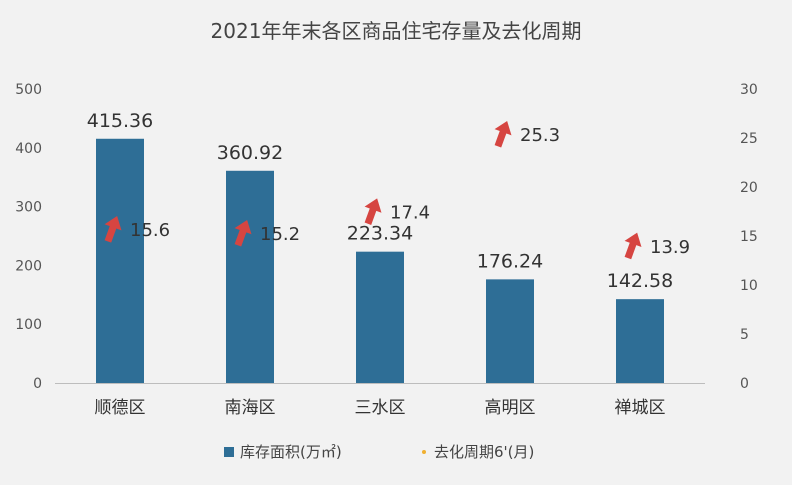 This screenshot has height=485, width=792. What do you see at coordinates (380, 234) in the screenshot?
I see `bar-value-label: 223.34` at bounding box center [380, 234].